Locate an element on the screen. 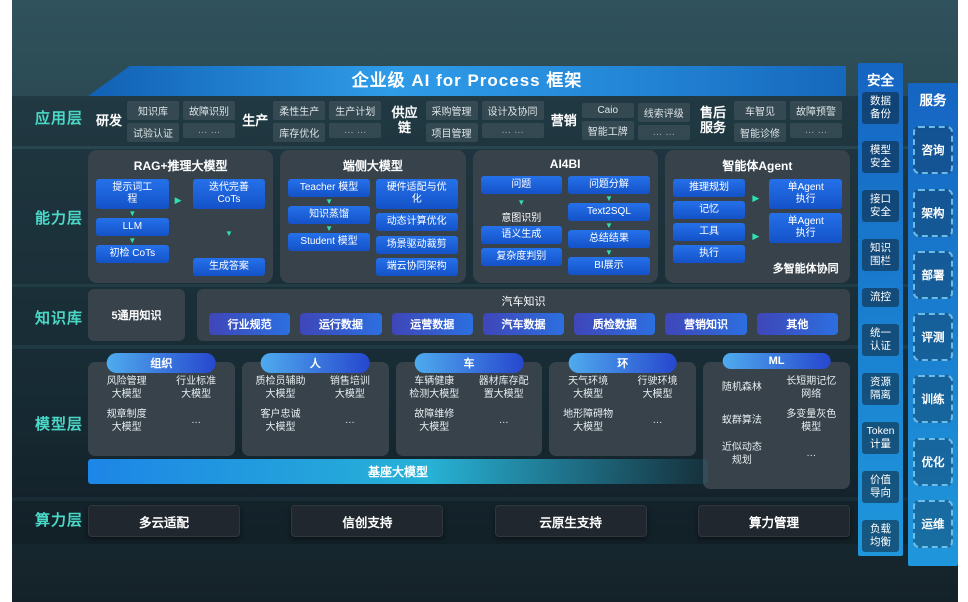 The height and width of the screenshot is (602, 968). app-cell: 故障预警 is located at coordinates (815, 110).